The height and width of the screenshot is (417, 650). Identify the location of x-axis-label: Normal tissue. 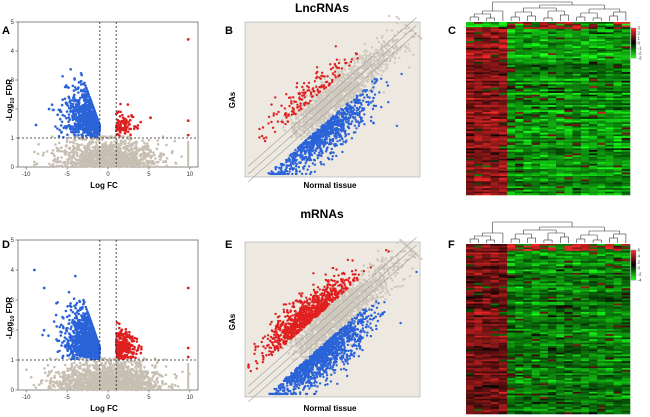
(330, 185).